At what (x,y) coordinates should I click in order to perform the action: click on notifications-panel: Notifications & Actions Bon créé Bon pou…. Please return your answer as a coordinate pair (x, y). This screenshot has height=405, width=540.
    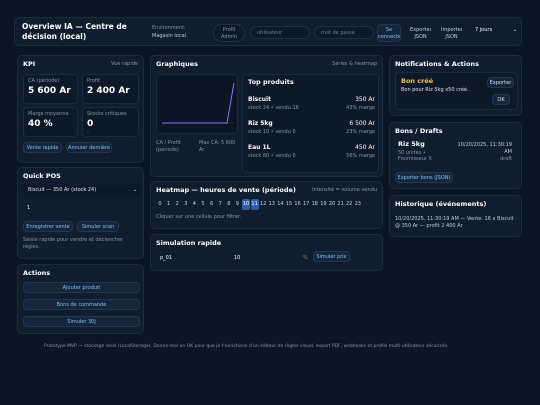
    Looking at the image, I should click on (455, 85).